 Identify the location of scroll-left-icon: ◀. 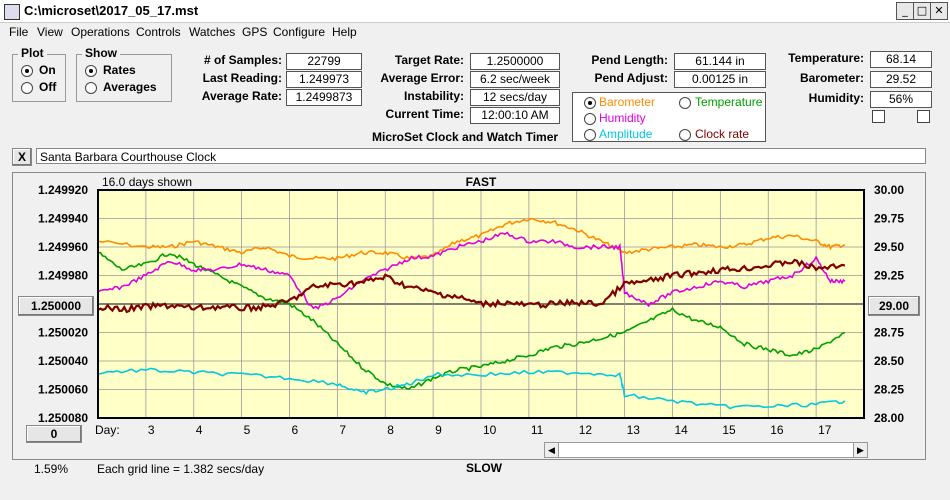
(552, 450).